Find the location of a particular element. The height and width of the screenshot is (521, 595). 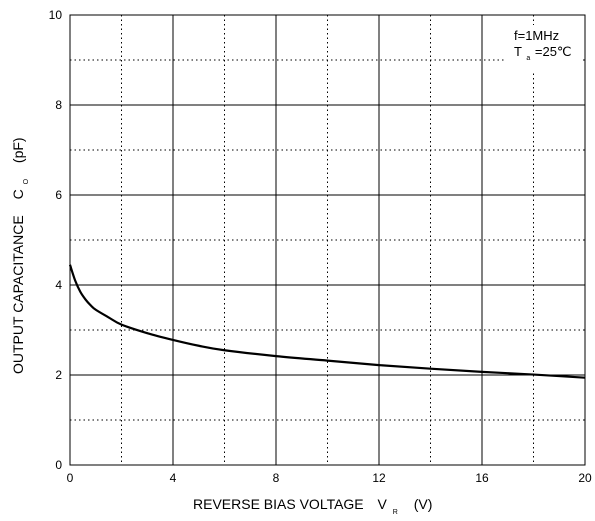

y-tick-label: 8 is located at coordinates (58, 105).